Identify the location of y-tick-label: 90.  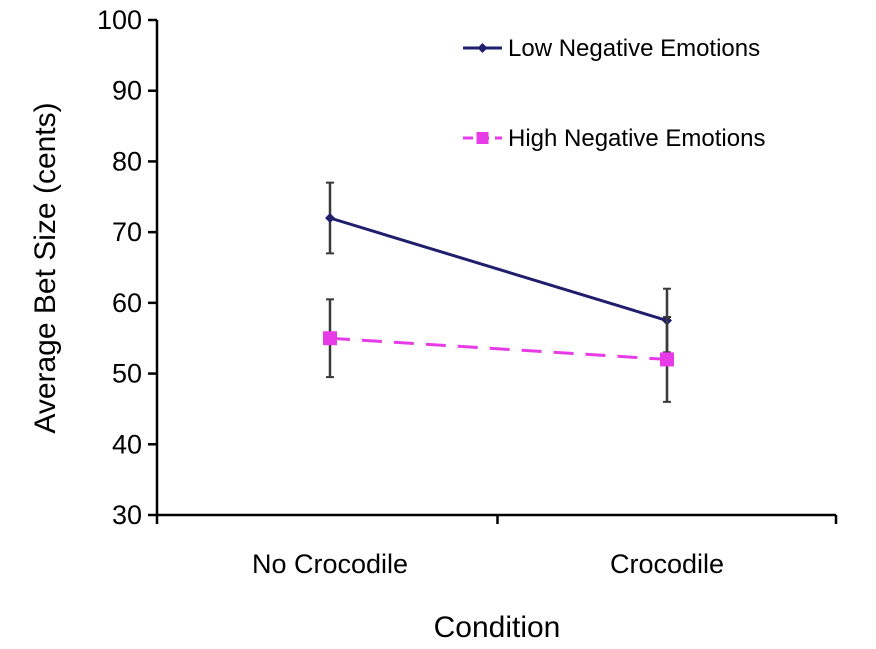
(127, 91).